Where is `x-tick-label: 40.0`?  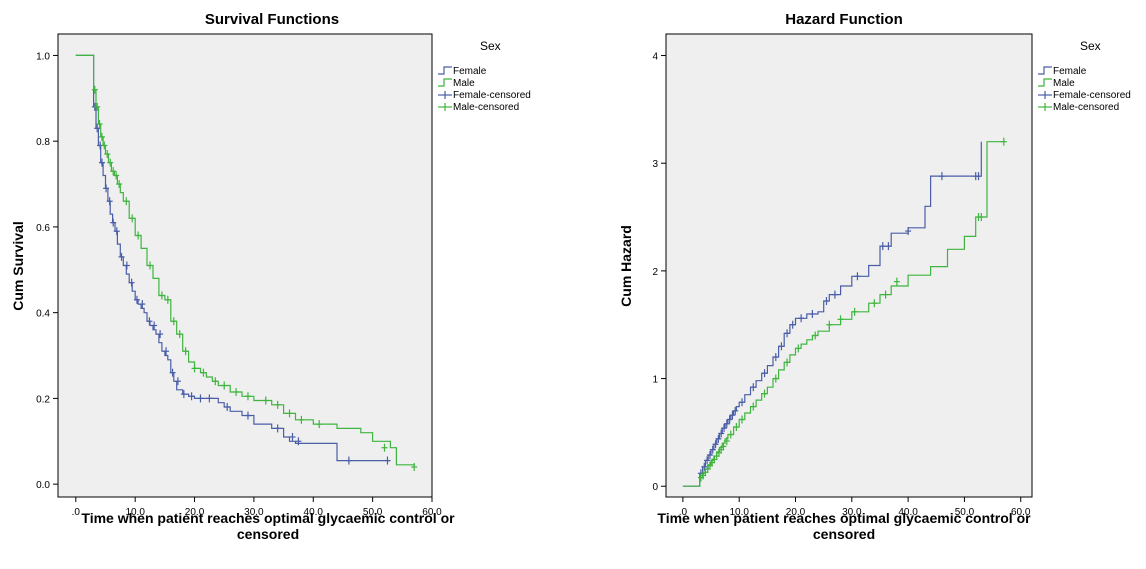 x-tick-label: 40.0 is located at coordinates (314, 512).